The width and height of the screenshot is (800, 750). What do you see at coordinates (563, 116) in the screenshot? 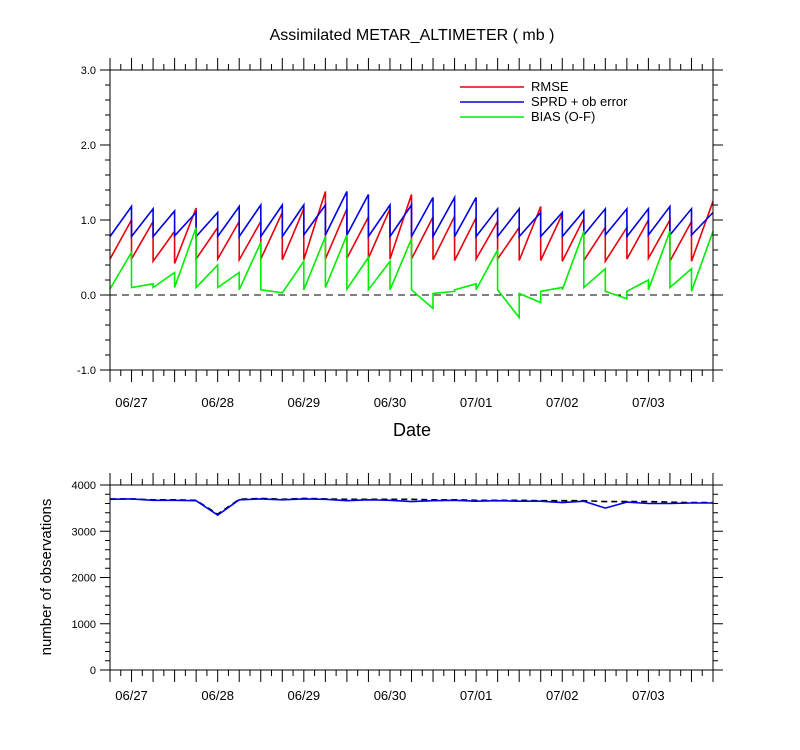
I see `legend-label-bias: BIAS (O-F)` at bounding box center [563, 116].